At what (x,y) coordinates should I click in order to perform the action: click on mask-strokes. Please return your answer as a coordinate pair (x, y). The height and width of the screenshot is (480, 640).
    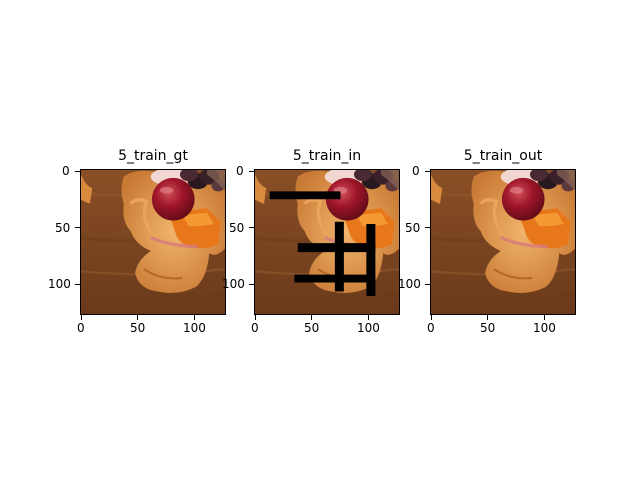
    Looking at the image, I should click on (322, 243).